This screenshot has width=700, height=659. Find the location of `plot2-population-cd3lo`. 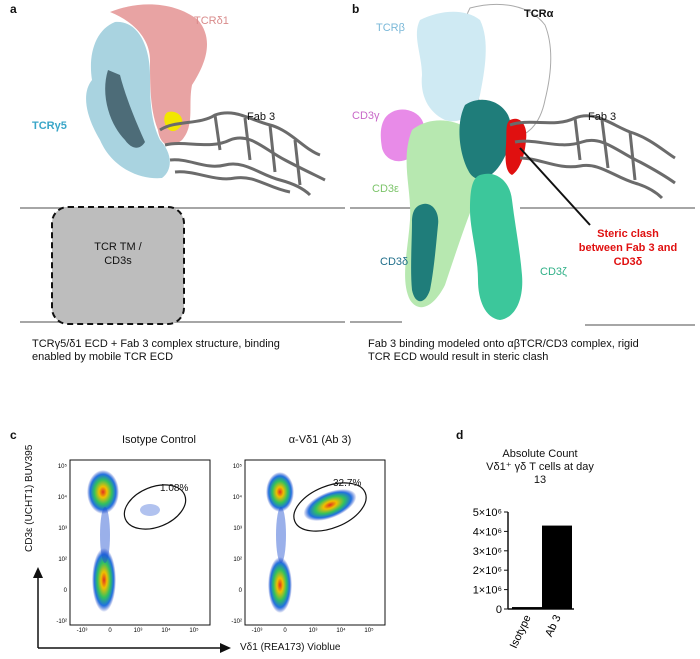

plot2-population-cd3lo is located at coordinates (280, 585).